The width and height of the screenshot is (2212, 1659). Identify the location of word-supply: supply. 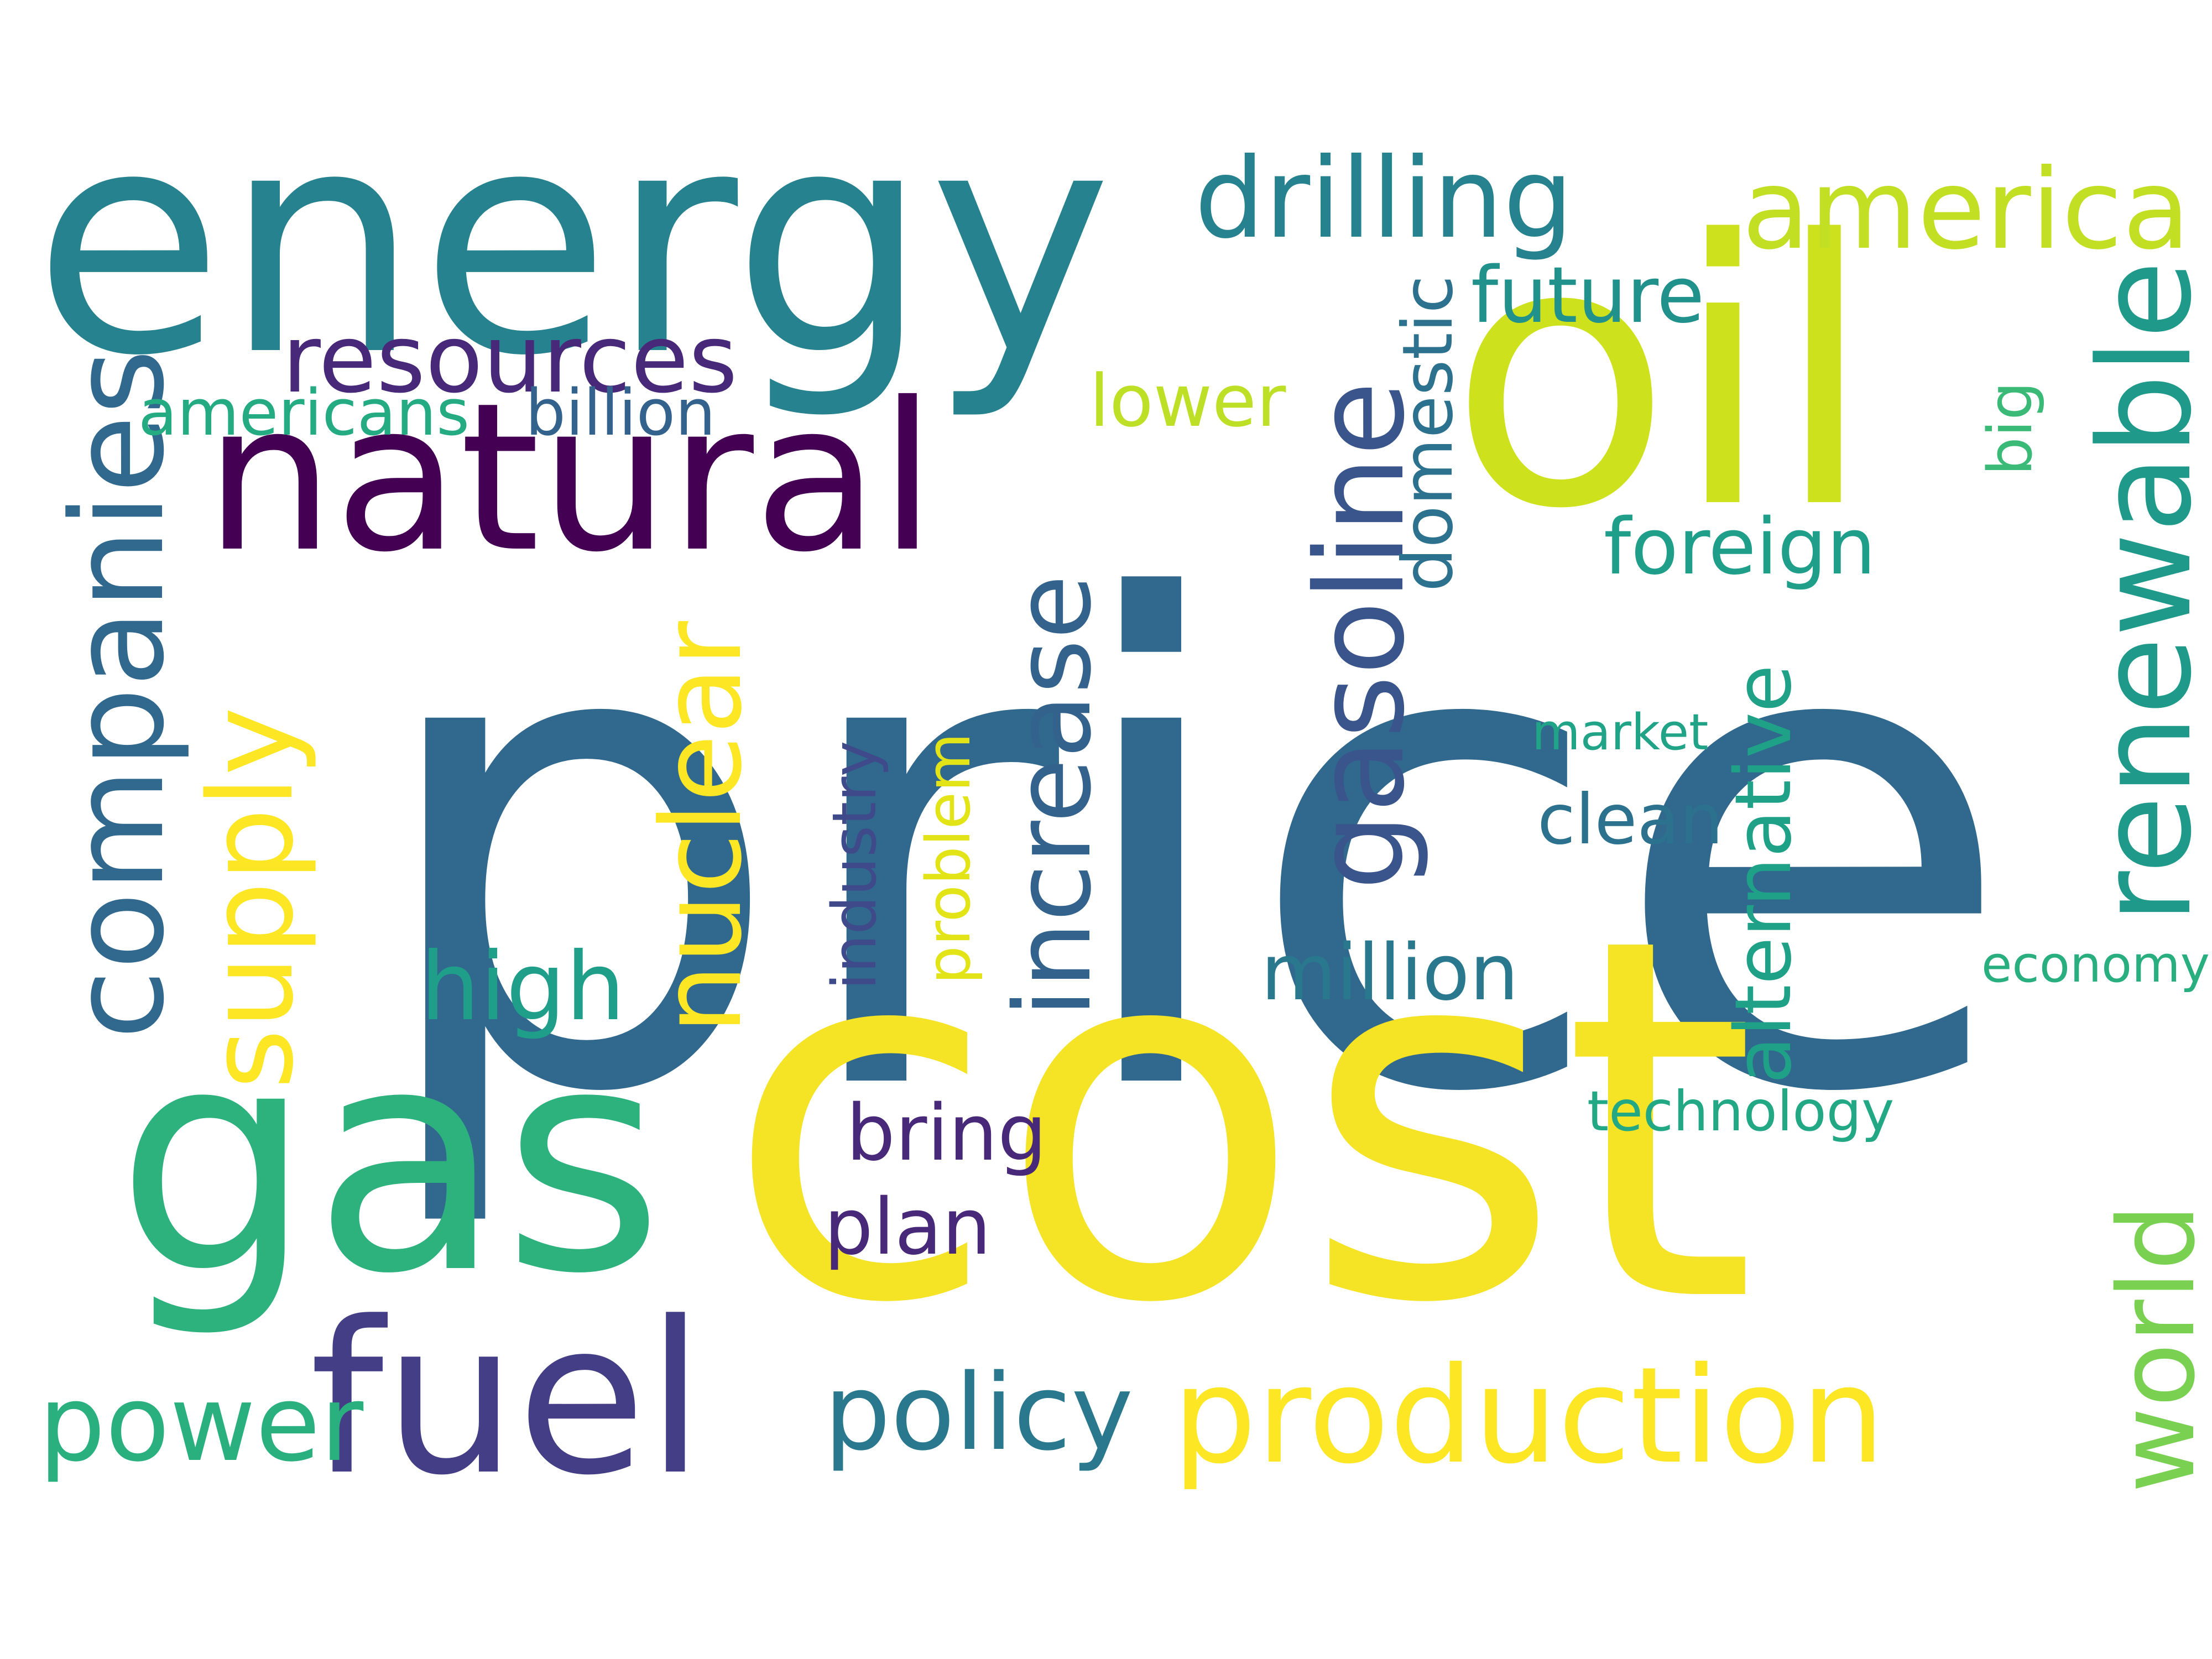
(252, 898).